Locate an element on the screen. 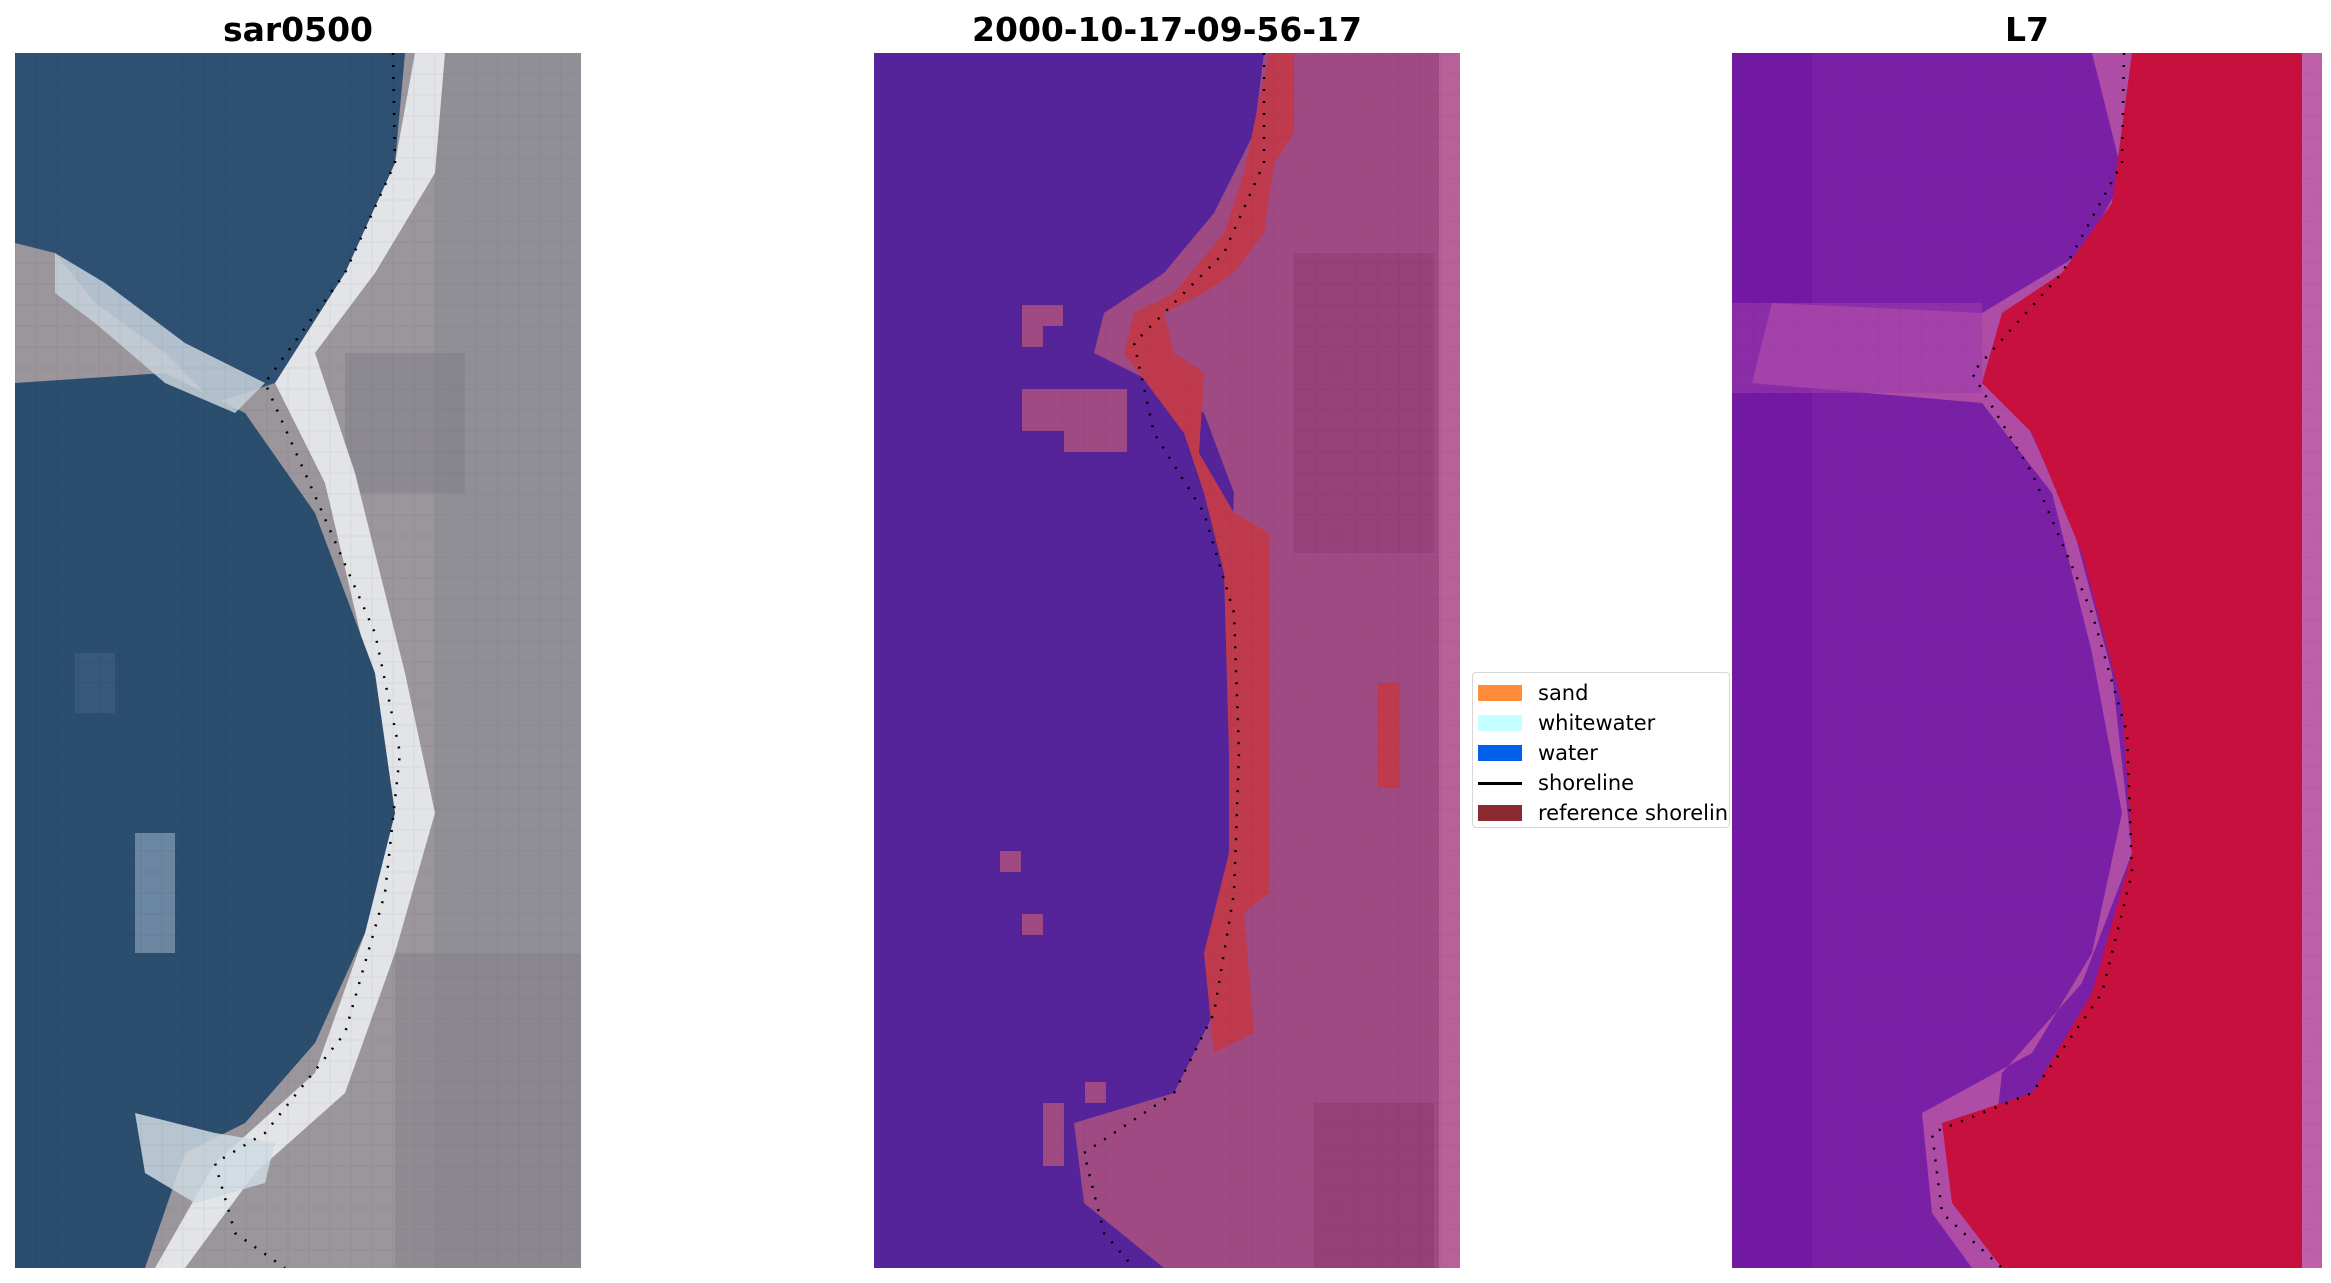 This screenshot has height=1283, width=2331. legend-label: whitewater is located at coordinates (1597, 723).